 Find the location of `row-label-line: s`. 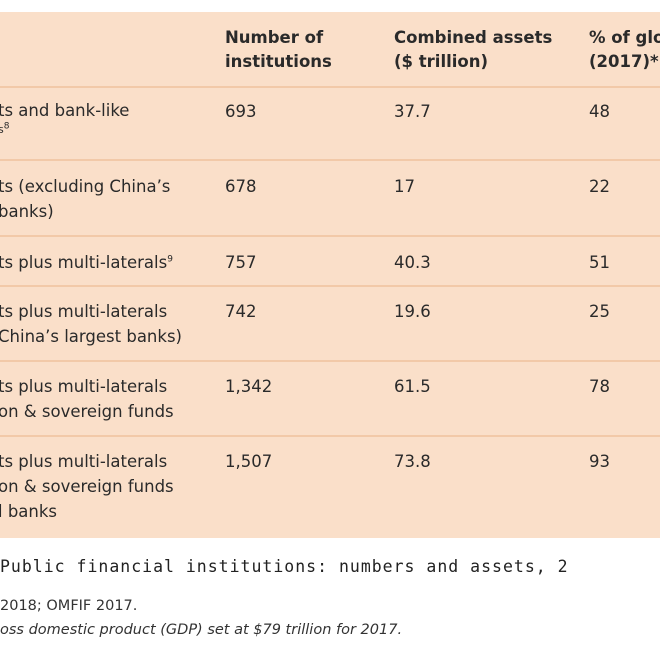

row-label-line: s is located at coordinates (2, 129).